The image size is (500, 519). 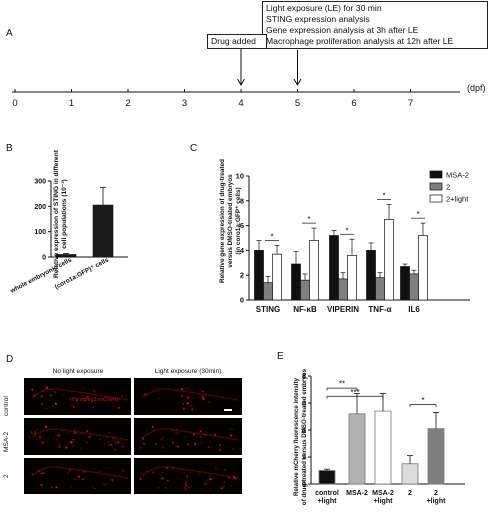 What do you see at coordinates (236, 78) in the screenshot?
I see `timeline: 0 1 2 3 4 5 6 7` at bounding box center [236, 78].